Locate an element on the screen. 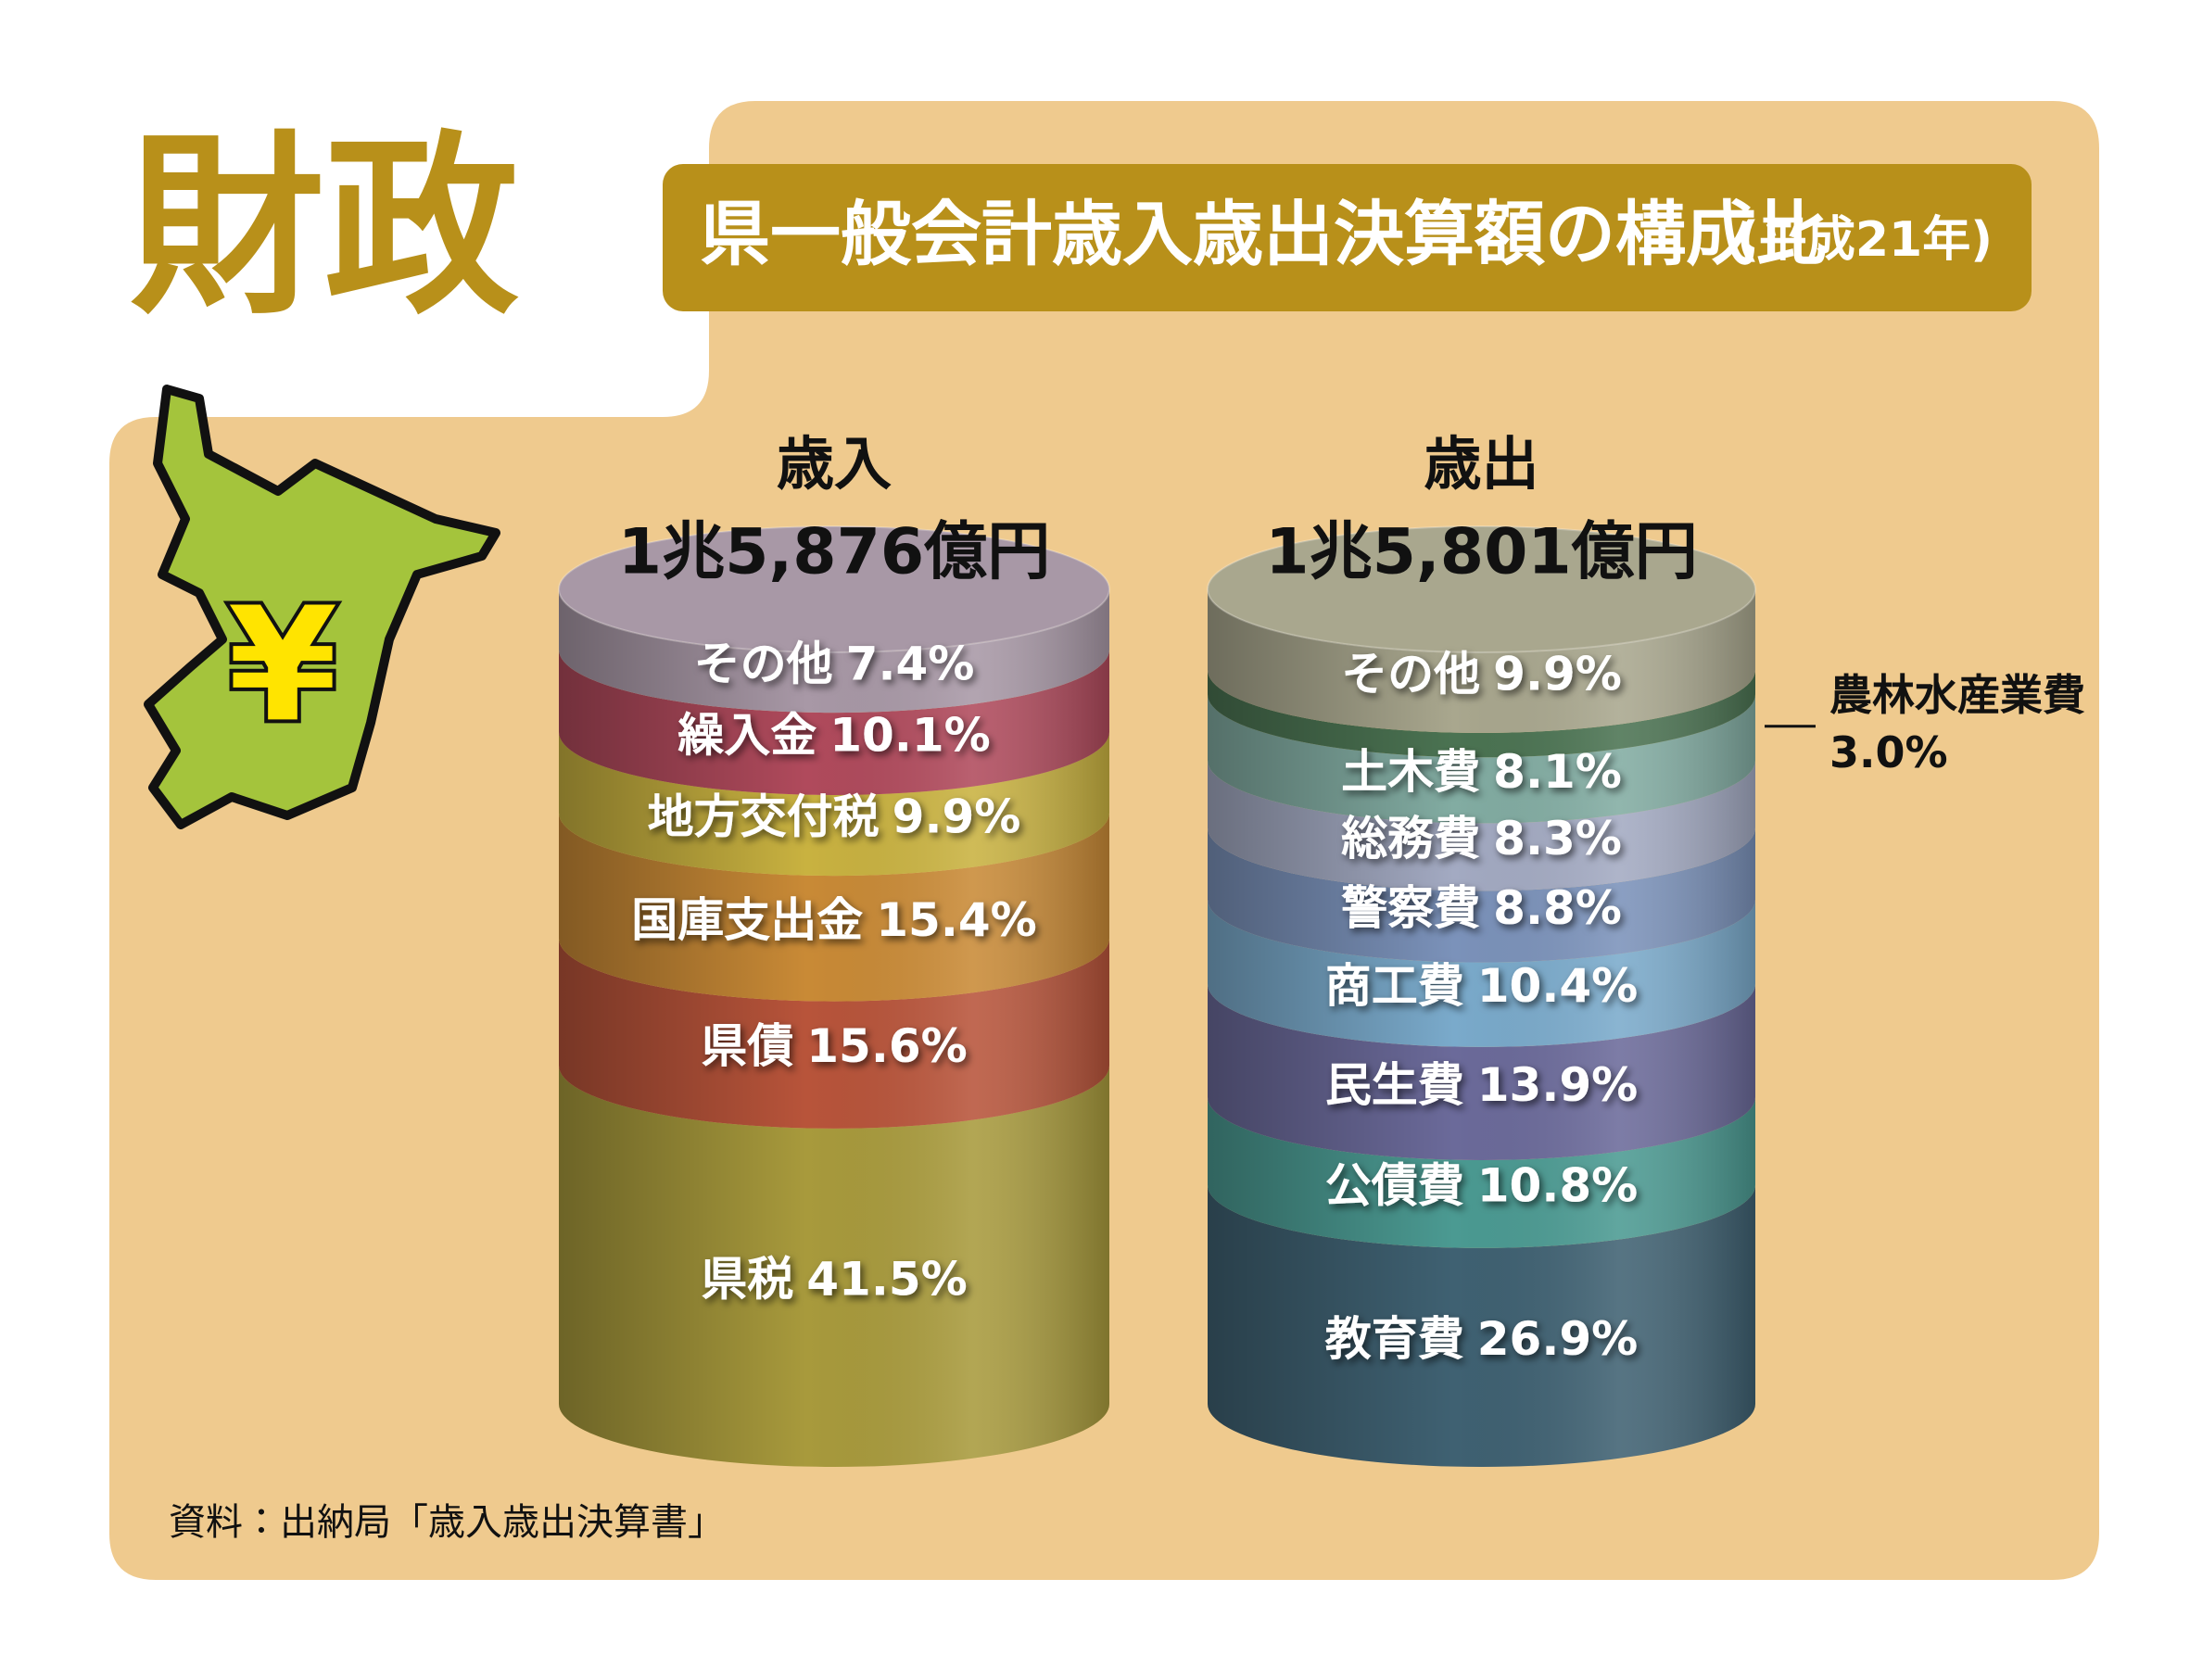 Image resolution: width=2190 pixels, height=1680 pixels. segment-label: 県税 41.5% is located at coordinates (834, 1279).